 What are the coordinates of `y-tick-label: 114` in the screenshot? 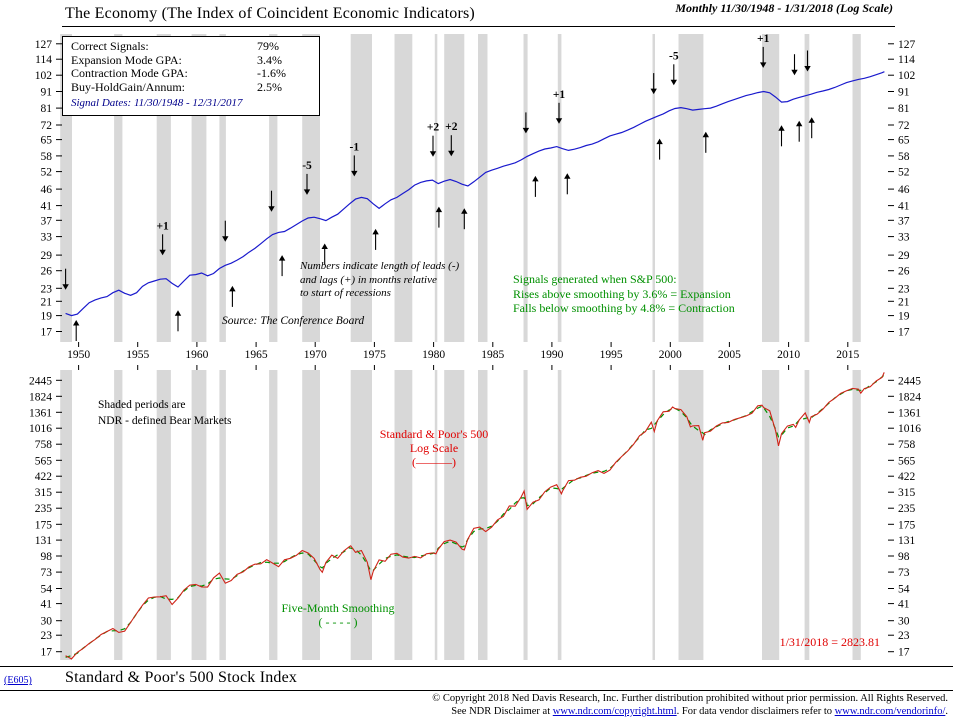 It's located at (906, 60).